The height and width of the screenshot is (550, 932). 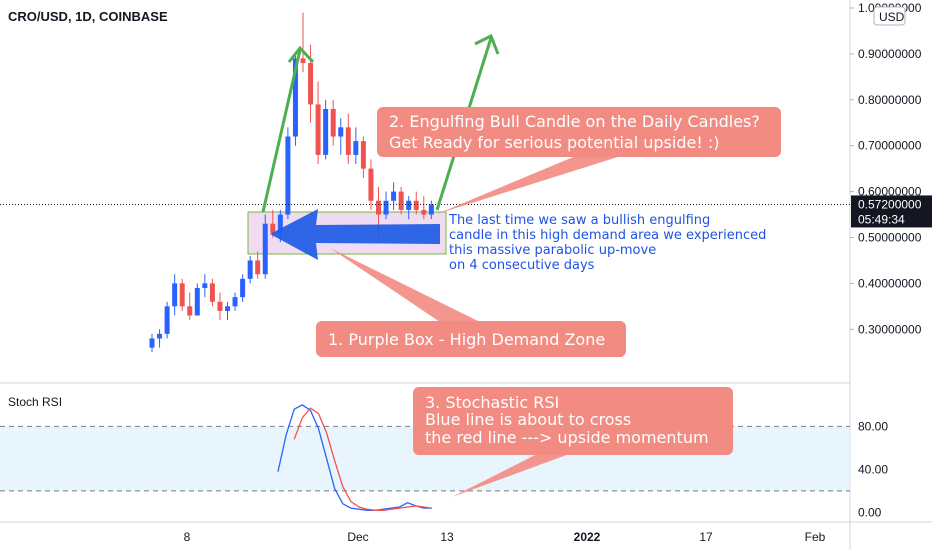 I want to click on stoch-rsi-tick-label: 0.00, so click(x=870, y=512).